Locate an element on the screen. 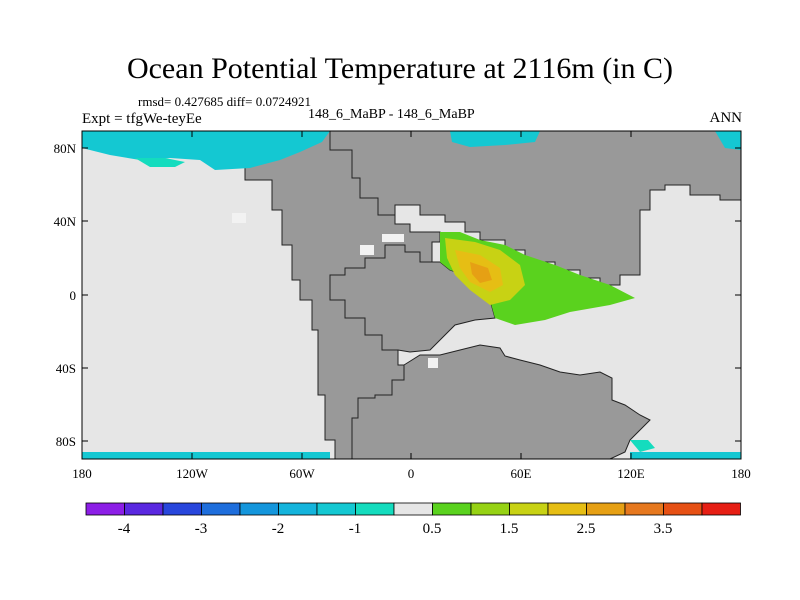  lat-tick-label: 40N is located at coordinates (65, 221).